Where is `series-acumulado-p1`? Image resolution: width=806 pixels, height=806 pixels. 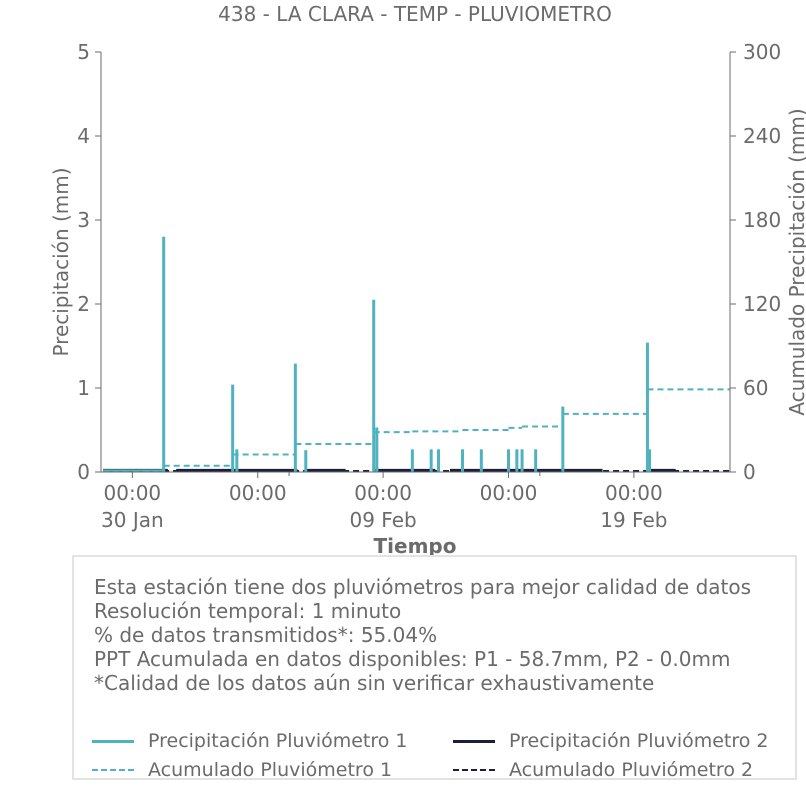 series-acumulado-p1 is located at coordinates (416, 430).